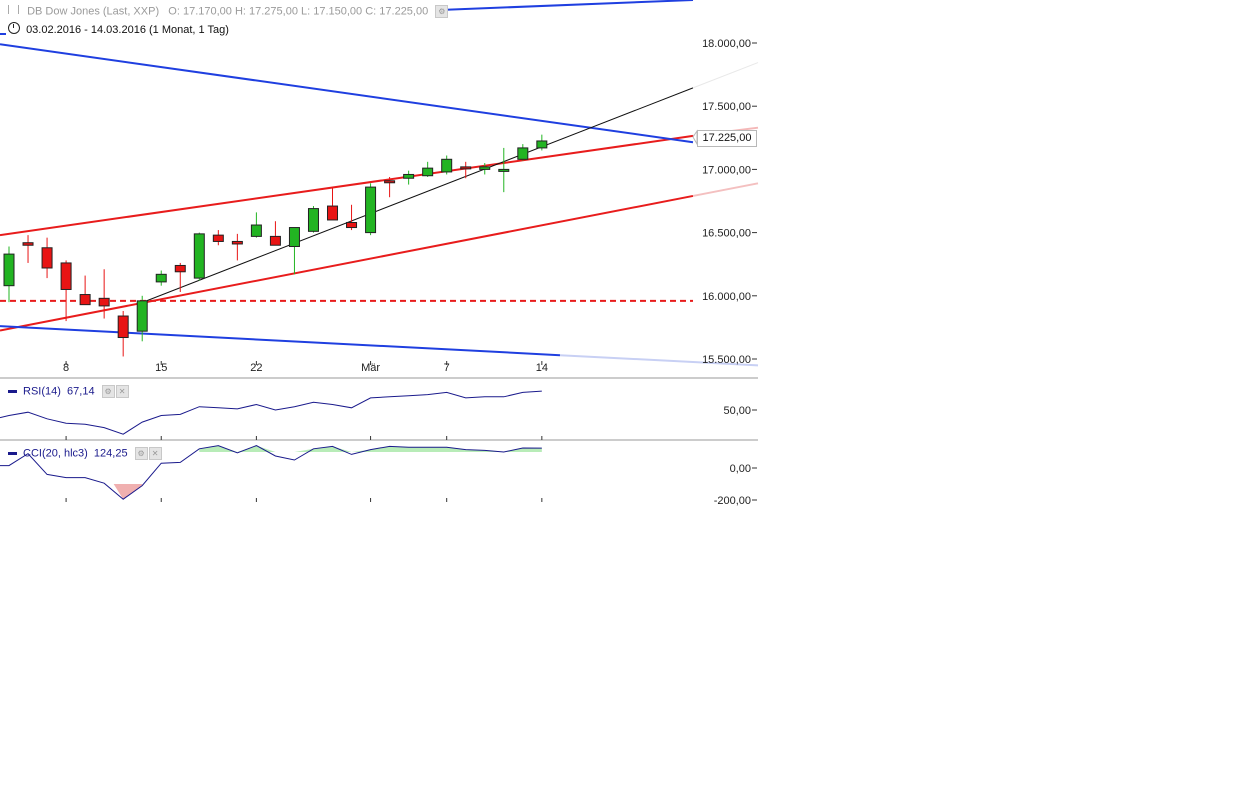  What do you see at coordinates (725, 75) in the screenshot?
I see `black-trend-extension` at bounding box center [725, 75].